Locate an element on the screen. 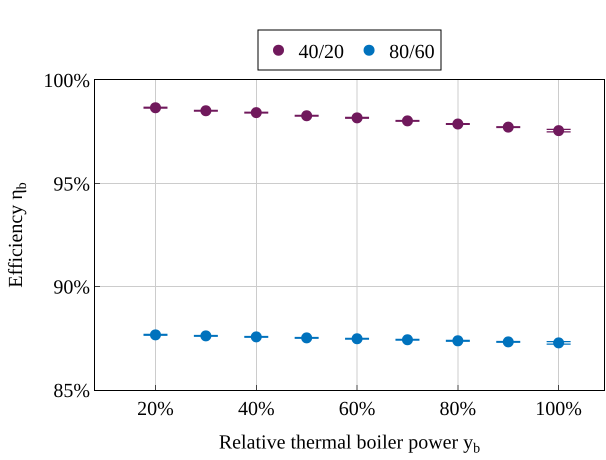  legend-label: 40/20 is located at coordinates (321, 52).